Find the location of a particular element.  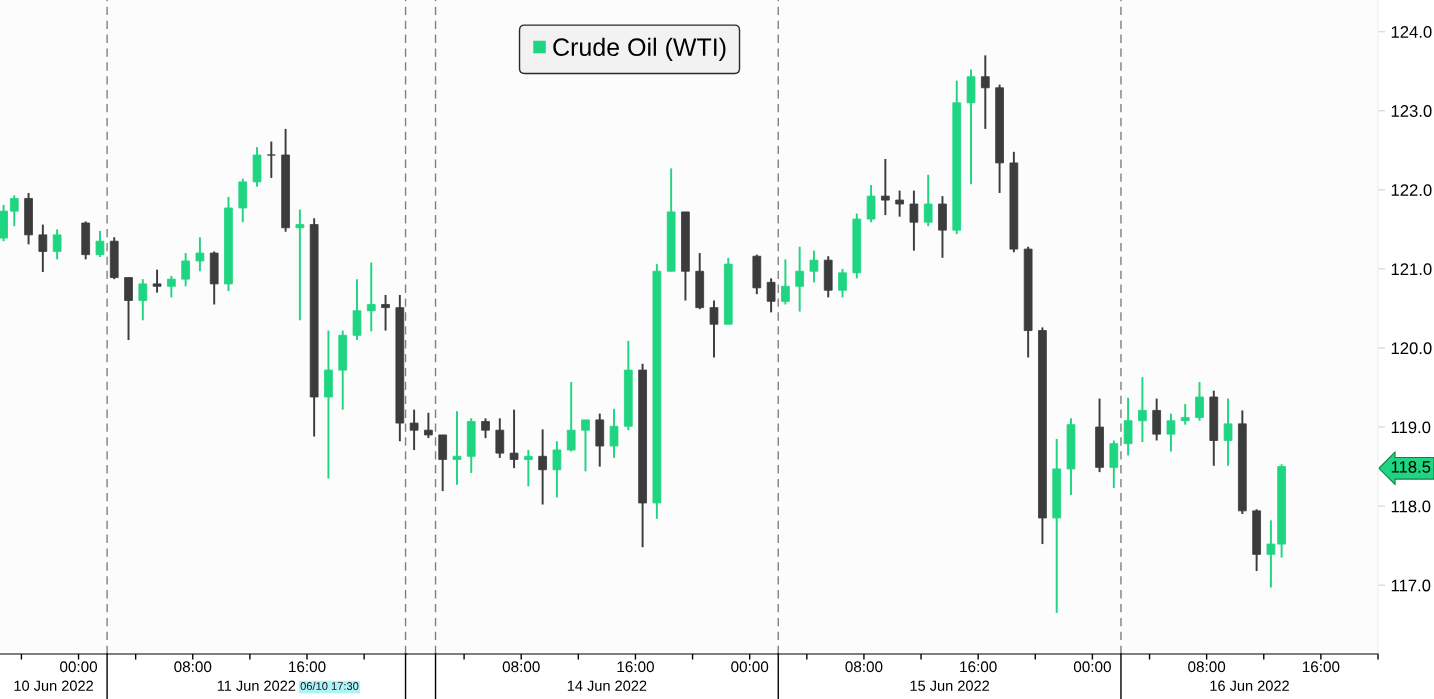

legend-label: Crude Oil (WTI) is located at coordinates (639, 49).